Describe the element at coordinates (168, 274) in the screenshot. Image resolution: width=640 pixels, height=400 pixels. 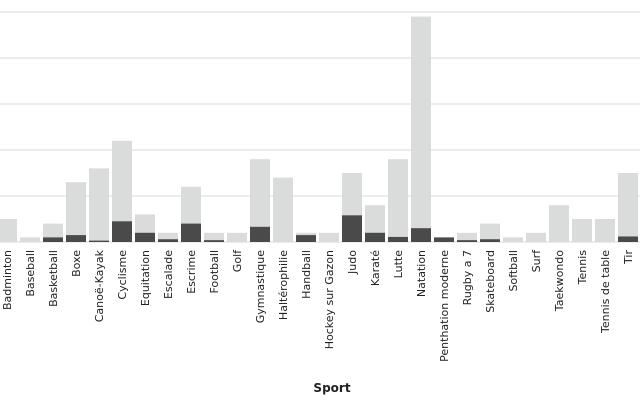
I see `x-tick-label: Escalade` at that location.